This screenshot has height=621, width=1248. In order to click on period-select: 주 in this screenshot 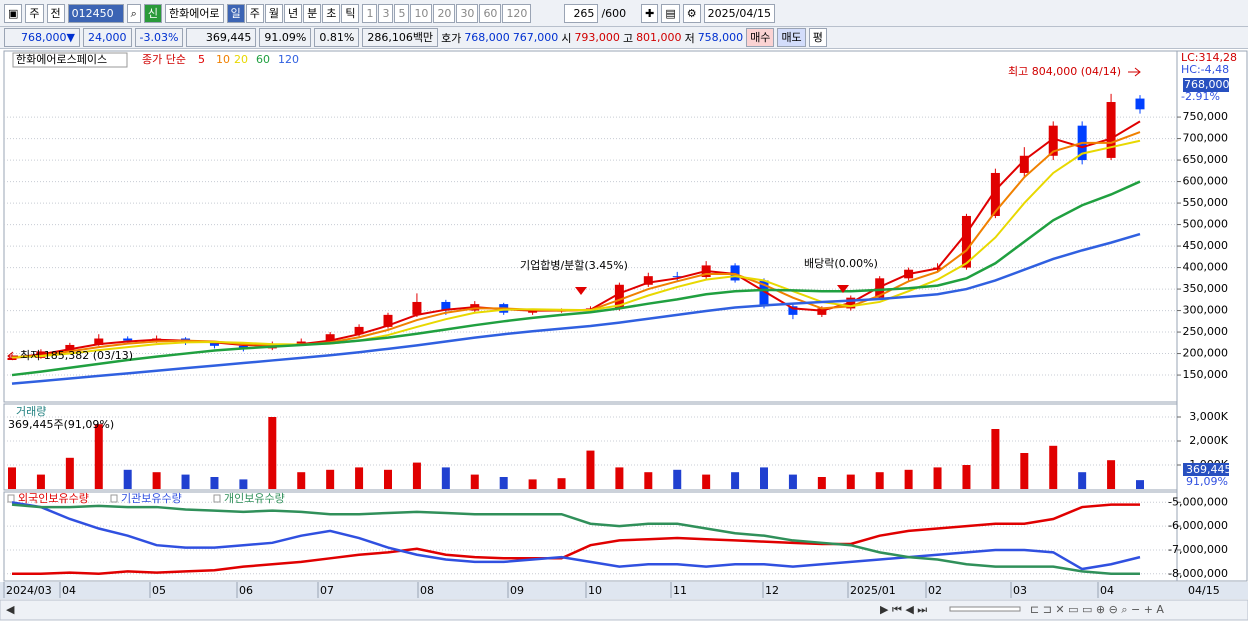, I will do `click(34, 13)`.